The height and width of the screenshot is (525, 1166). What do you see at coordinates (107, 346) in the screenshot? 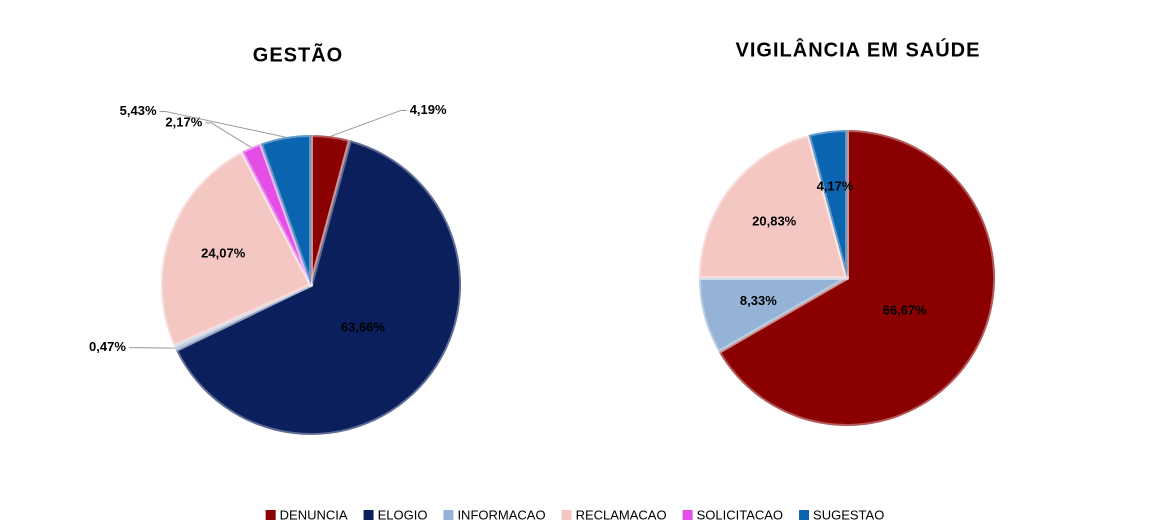
I see `data-label: 0,47%` at bounding box center [107, 346].